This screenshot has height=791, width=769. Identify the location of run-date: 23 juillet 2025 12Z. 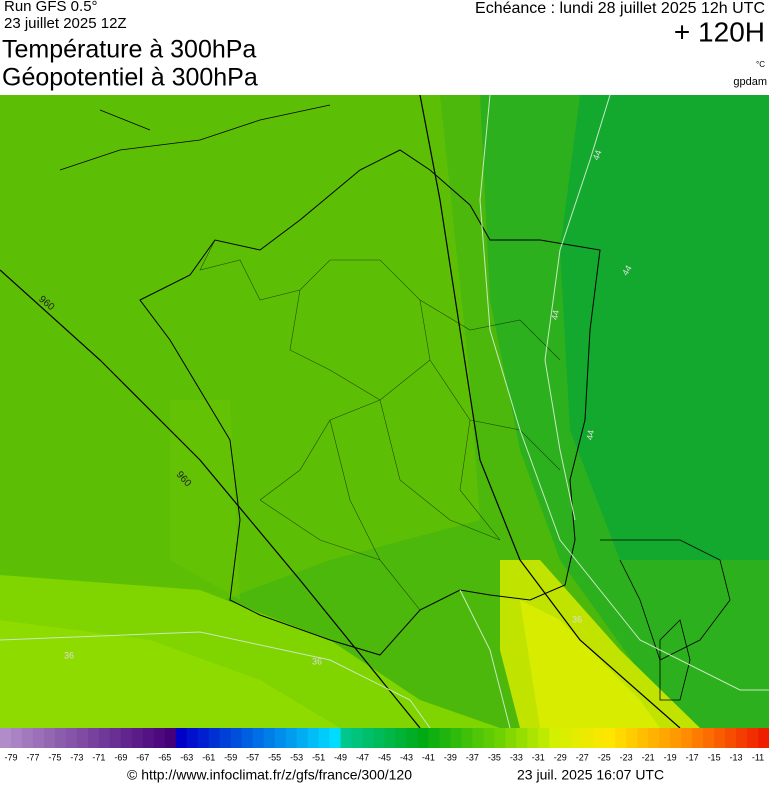
(65, 23).